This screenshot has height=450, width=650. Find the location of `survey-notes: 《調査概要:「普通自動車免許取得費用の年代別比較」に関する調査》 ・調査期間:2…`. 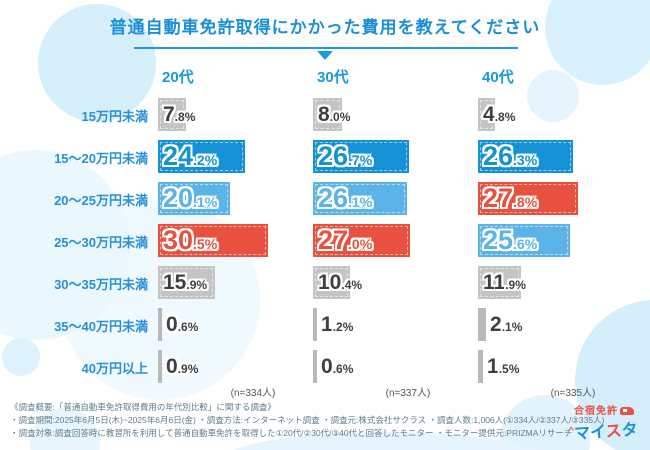

survey-notes: 《調査概要:「普通自動車免許取得費用の年代別比較」に関する調査》 ・調査期間:2… is located at coordinates (307, 420).